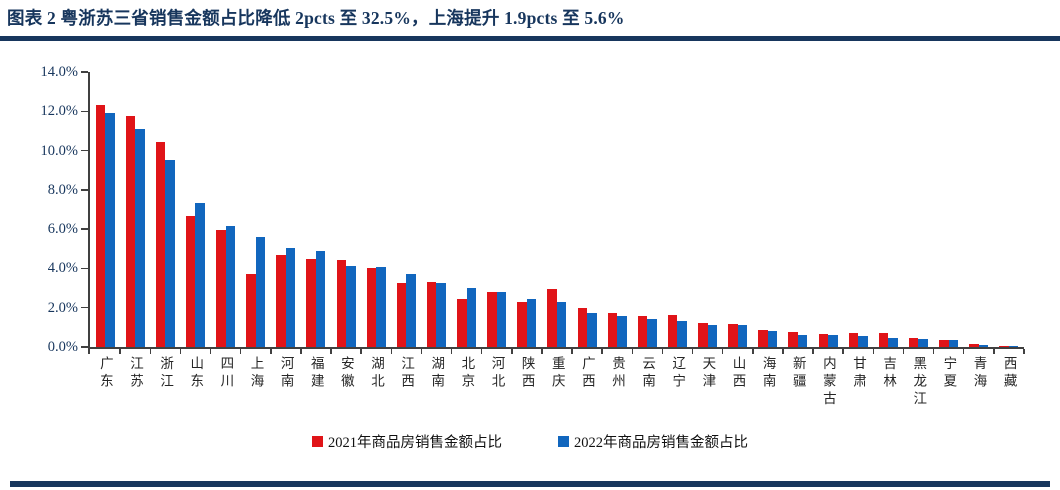  What do you see at coordinates (437, 231) in the screenshot?
I see `category-group: 湖南` at bounding box center [437, 231].